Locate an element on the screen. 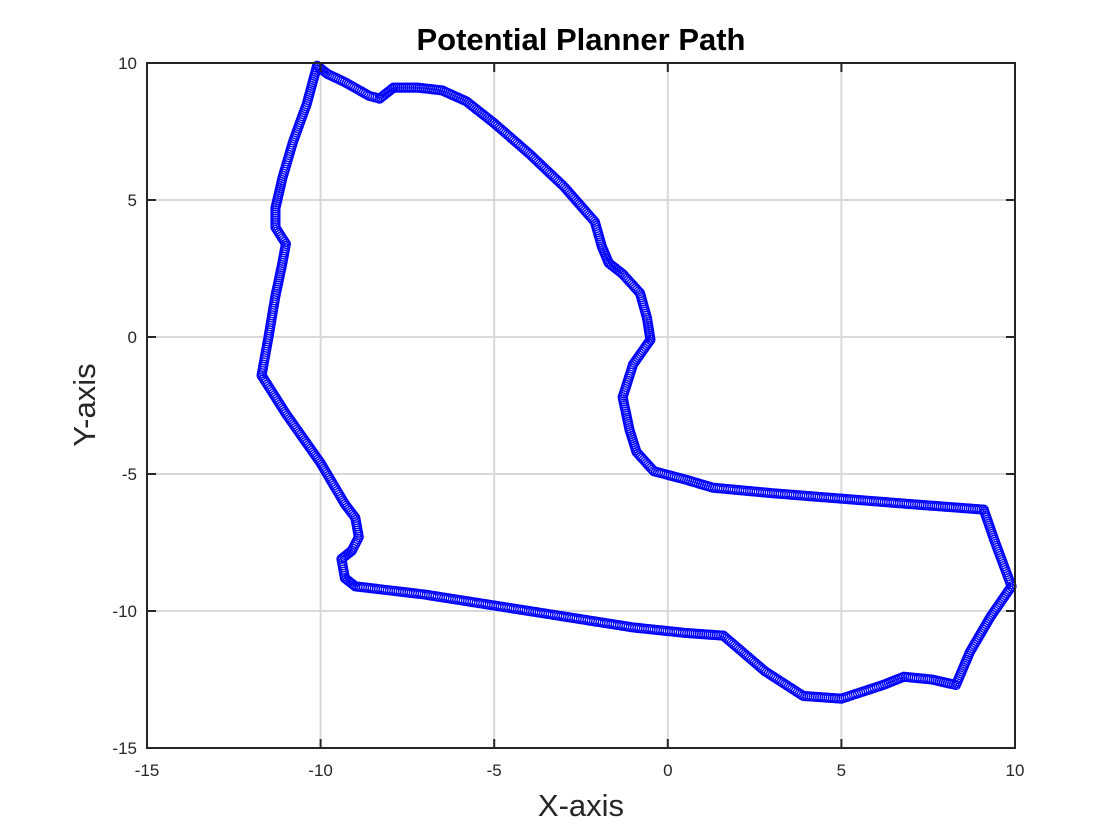  y-axis-label: Y-axis is located at coordinates (84, 404).